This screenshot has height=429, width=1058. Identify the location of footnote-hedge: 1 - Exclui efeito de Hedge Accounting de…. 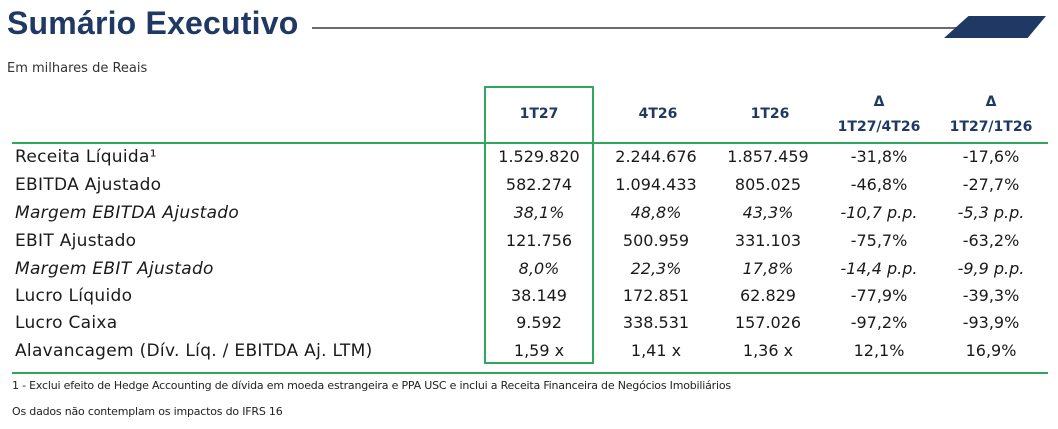
(371, 385).